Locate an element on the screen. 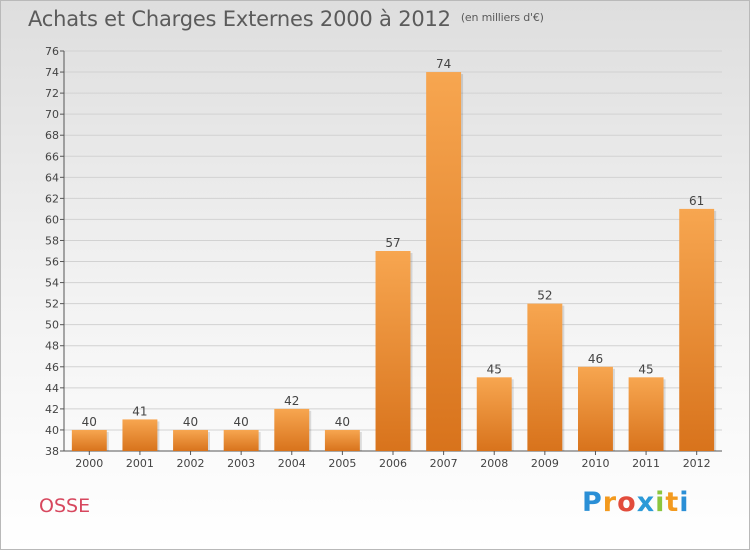  bar-2004 is located at coordinates (292, 429).